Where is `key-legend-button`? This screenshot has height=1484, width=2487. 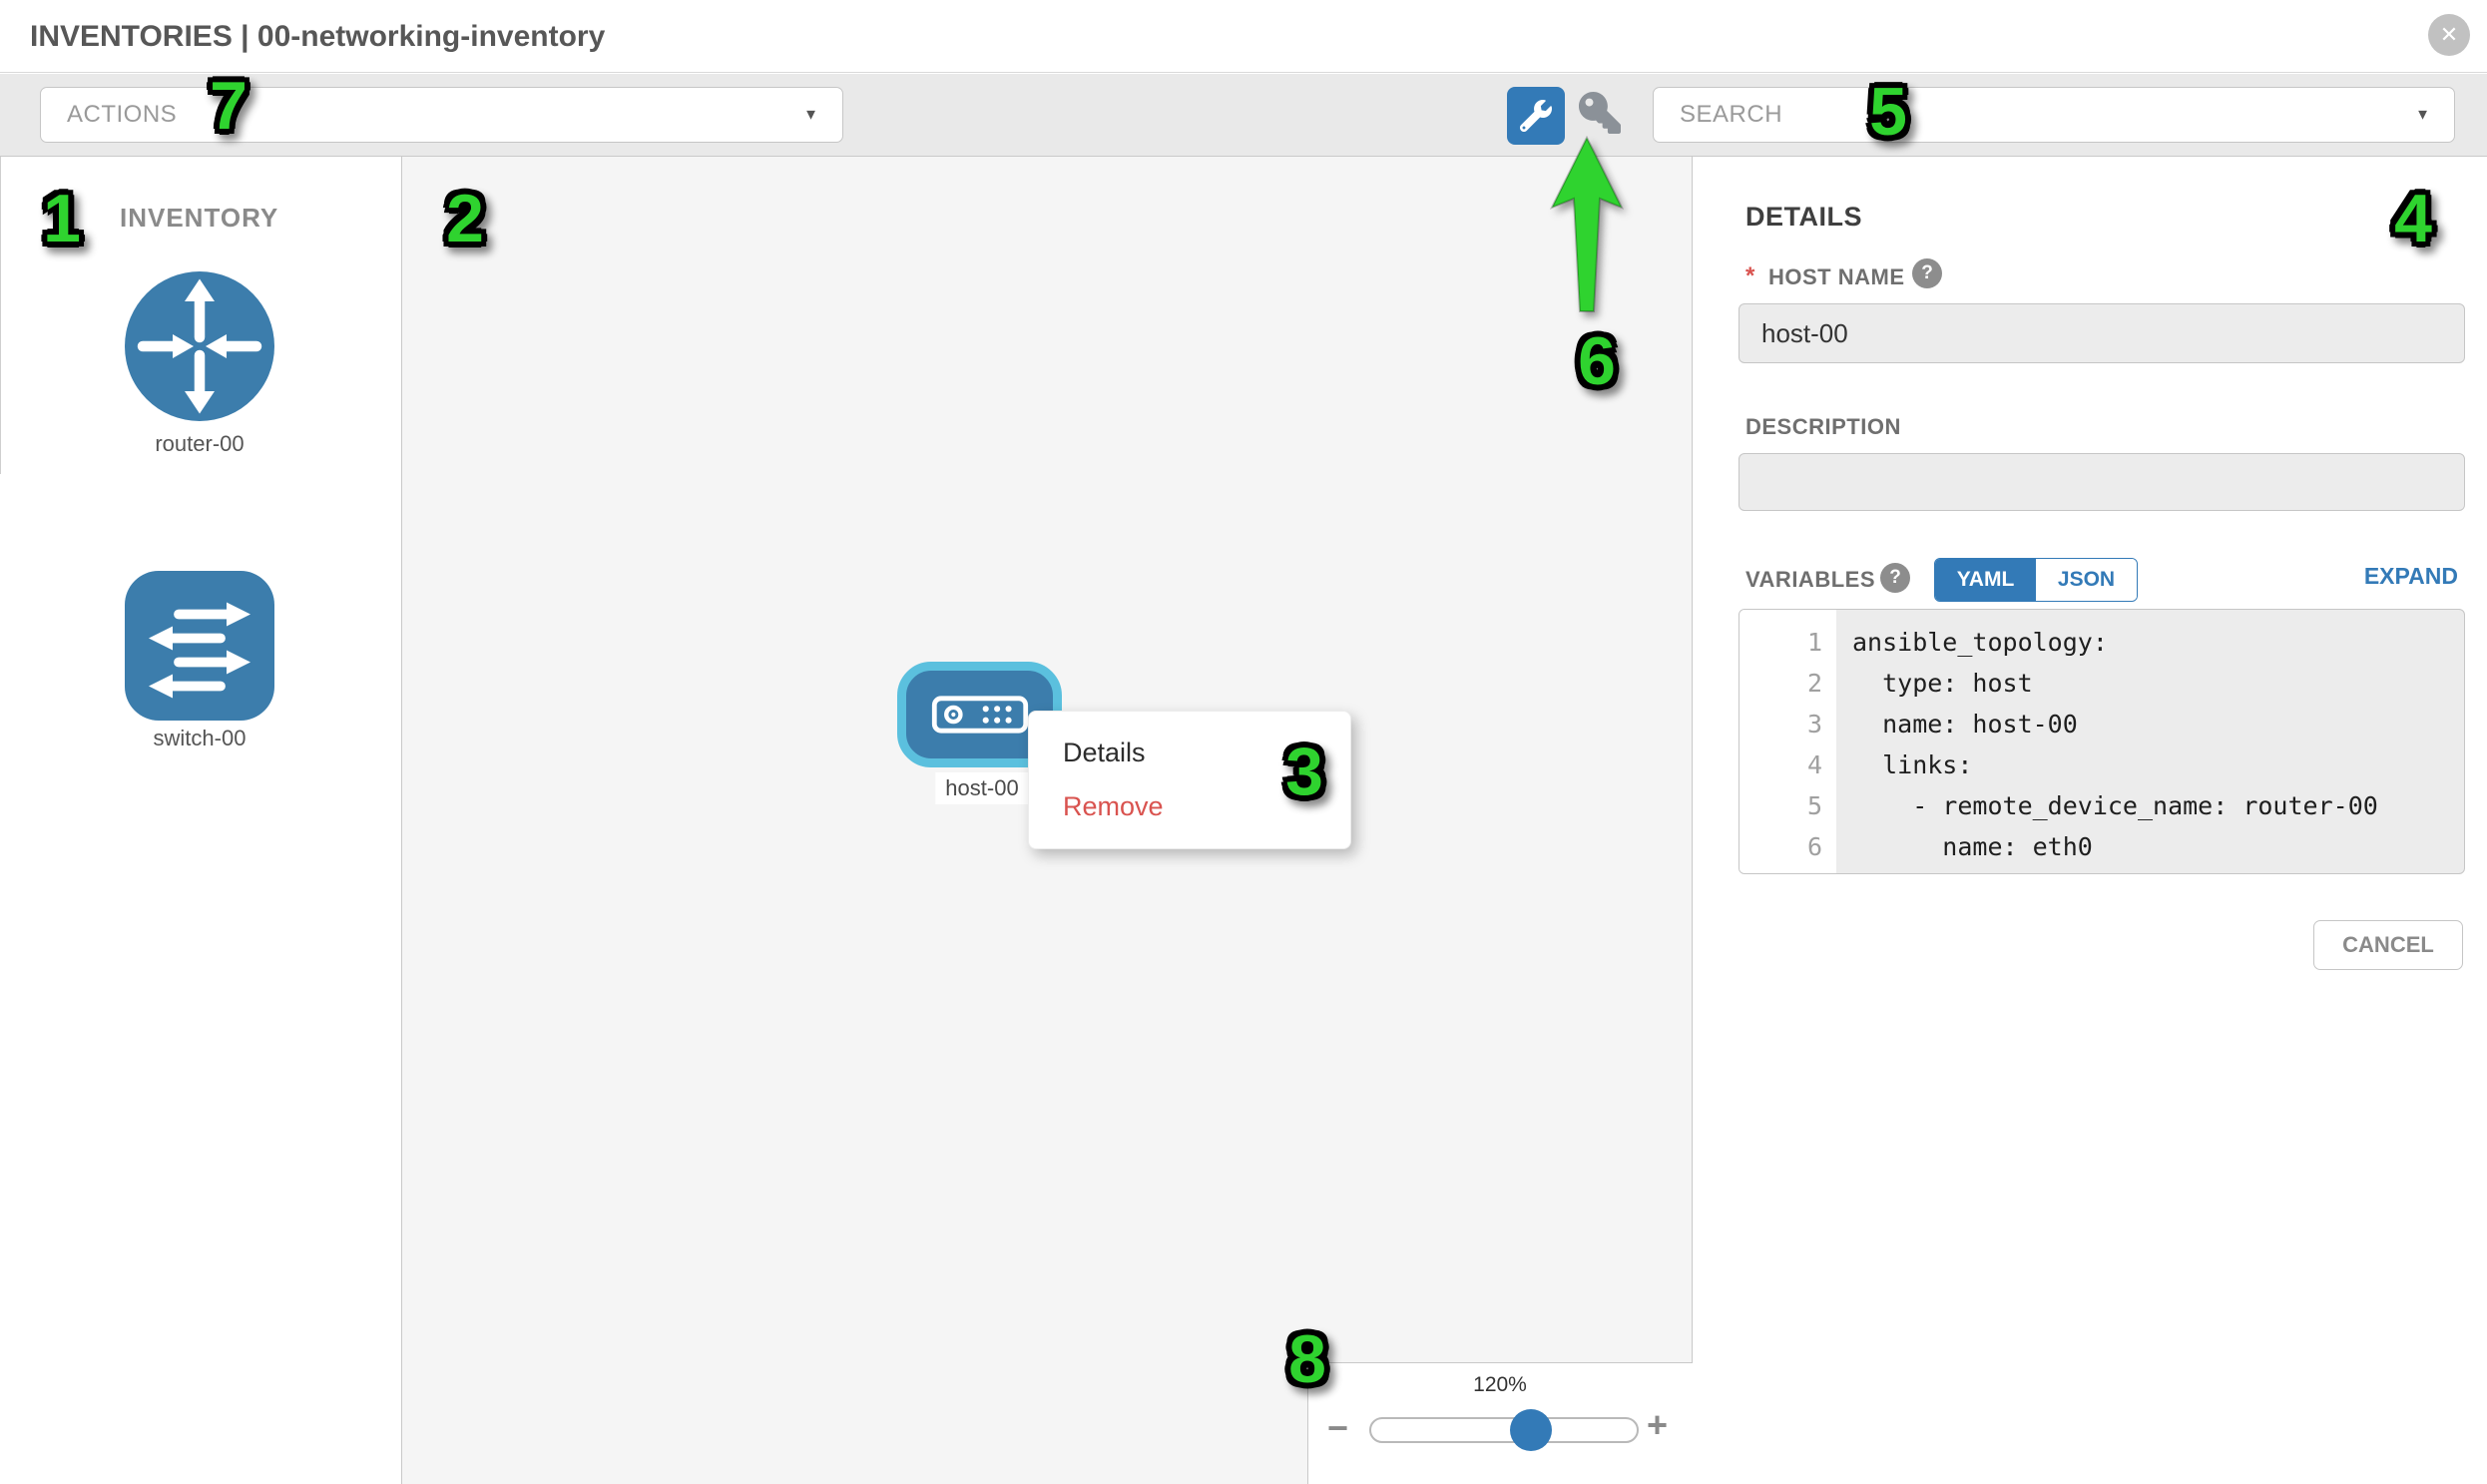
key-legend-button is located at coordinates (1603, 116).